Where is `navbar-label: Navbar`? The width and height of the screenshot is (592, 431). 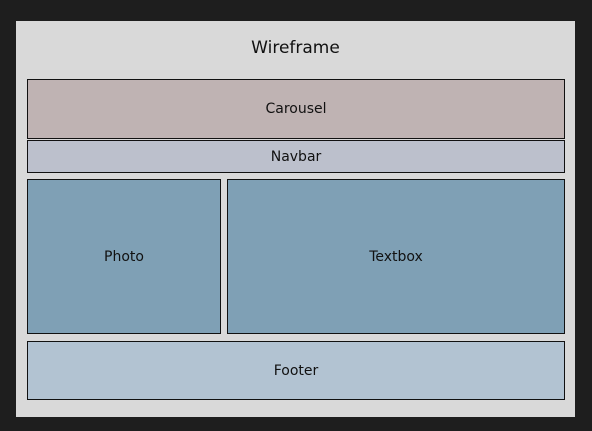 navbar-label: Navbar is located at coordinates (296, 156).